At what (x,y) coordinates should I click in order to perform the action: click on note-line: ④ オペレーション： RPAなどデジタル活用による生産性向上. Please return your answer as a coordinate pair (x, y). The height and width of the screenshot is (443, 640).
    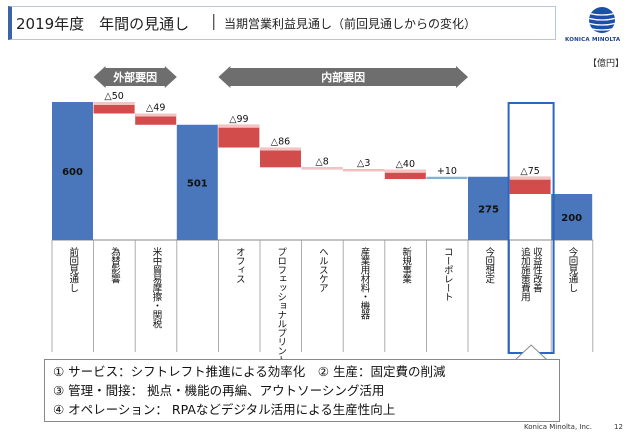
    Looking at the image, I should click on (224, 409).